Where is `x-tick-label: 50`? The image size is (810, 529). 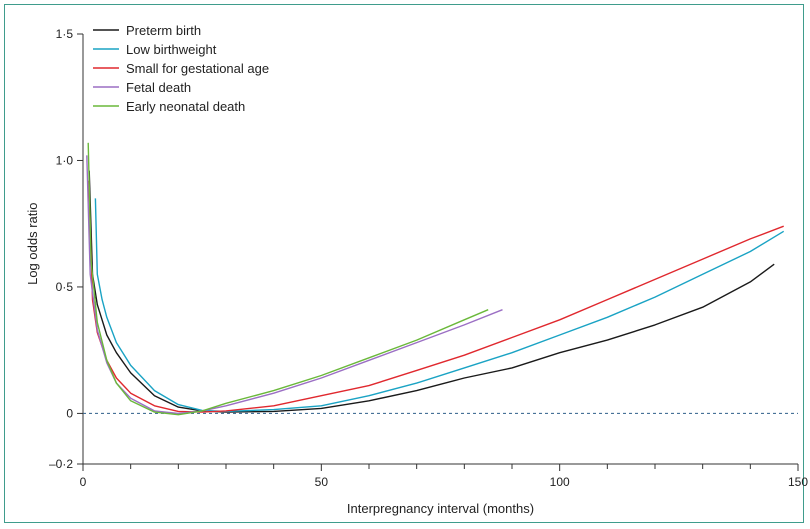
x-tick-label: 50 is located at coordinates (322, 482).